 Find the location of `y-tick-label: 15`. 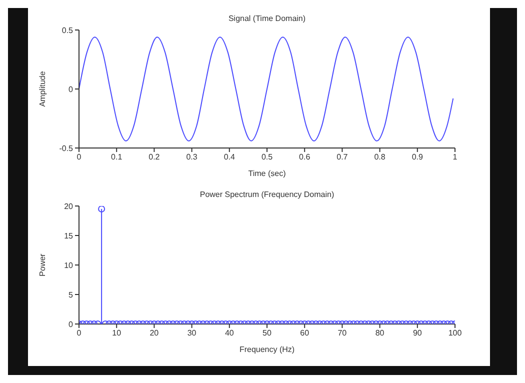

y-tick-label: 15 is located at coordinates (69, 235).